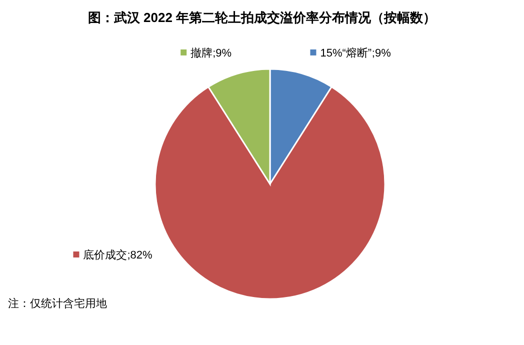 This screenshot has width=524, height=345. Describe the element at coordinates (140, 255) in the screenshot. I see `data-label: ;82%` at that location.